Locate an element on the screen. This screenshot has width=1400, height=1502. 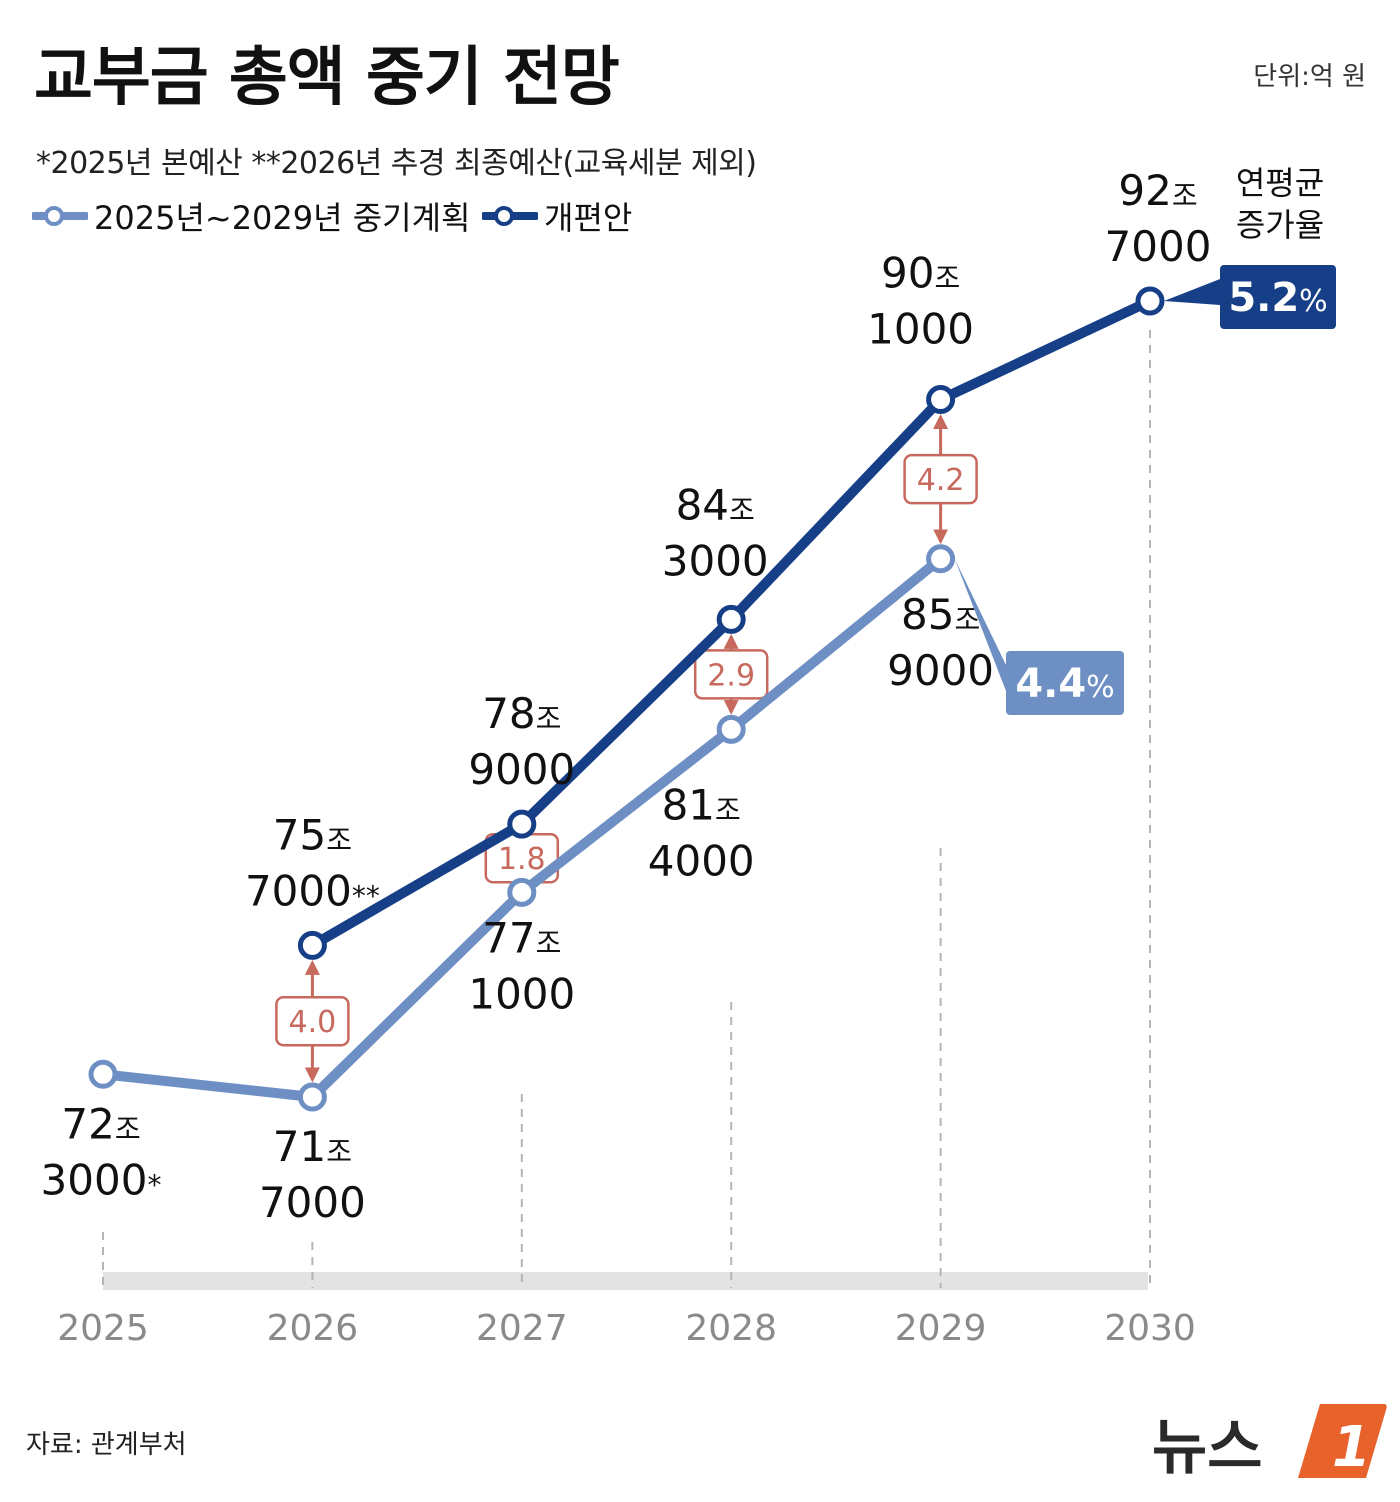
avg-growth-heading-line2: 증가율 is located at coordinates (1280, 225).